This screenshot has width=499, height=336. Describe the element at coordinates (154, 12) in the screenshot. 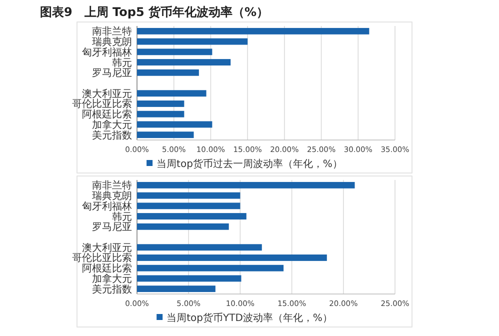

I see `chart-title: 图表9 上周 Top5 货币年化波动率（%）` at that location.